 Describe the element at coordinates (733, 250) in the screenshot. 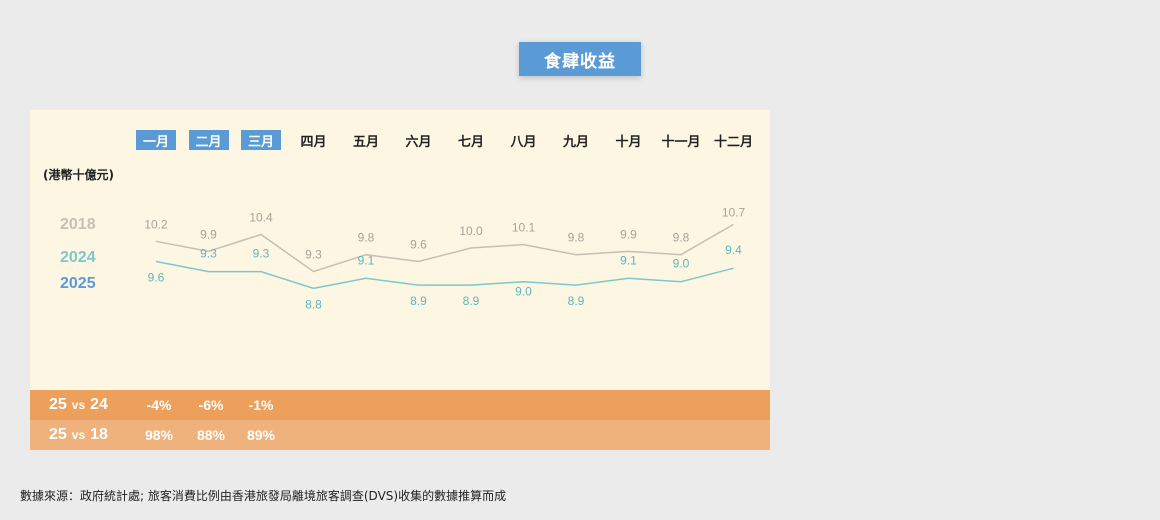

I see `data-label-2024: 9.4` at that location.